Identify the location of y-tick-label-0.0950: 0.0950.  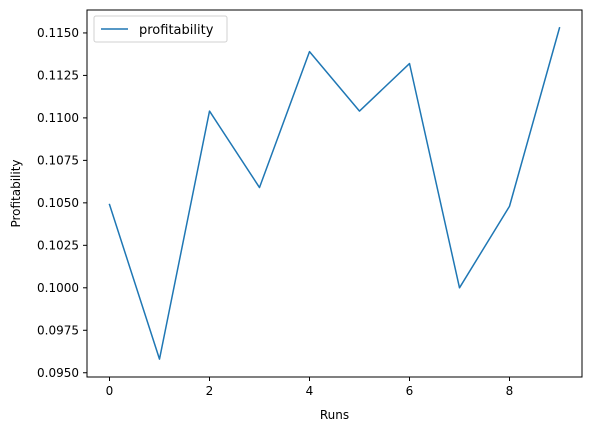
(58, 373).